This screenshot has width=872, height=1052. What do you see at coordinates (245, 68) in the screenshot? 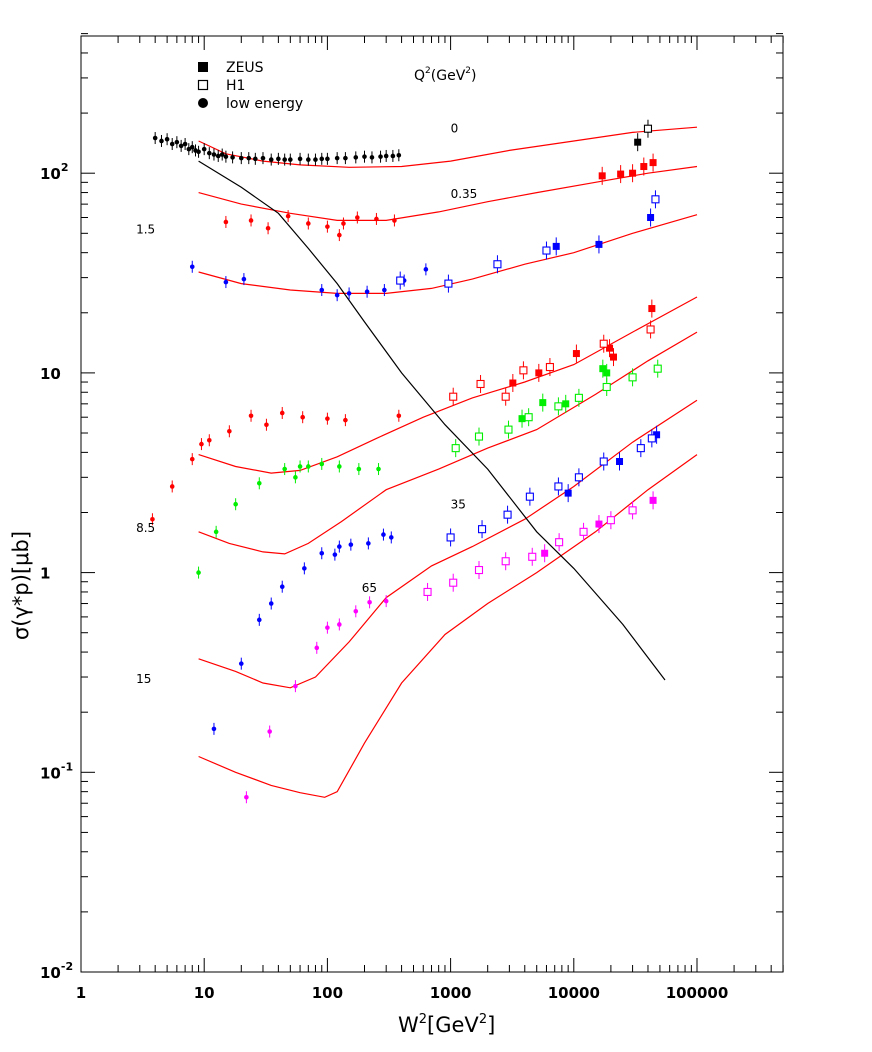
I see `legend-zeus-label: ZEUS` at bounding box center [245, 68].